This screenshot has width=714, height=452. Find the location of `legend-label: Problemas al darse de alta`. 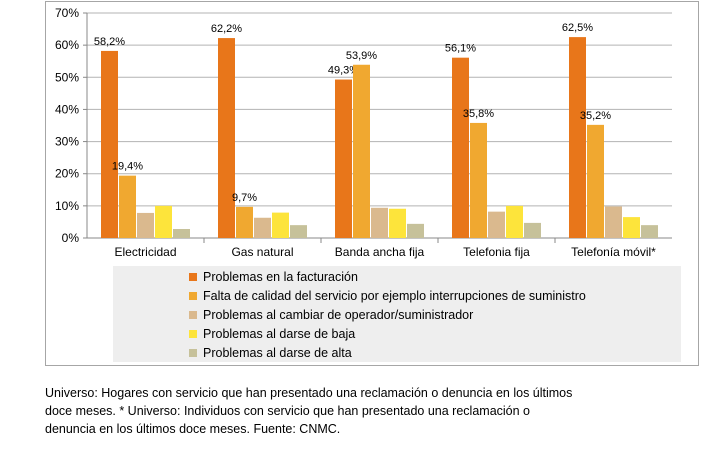

legend-label: Problemas al darse de alta is located at coordinates (277, 353).